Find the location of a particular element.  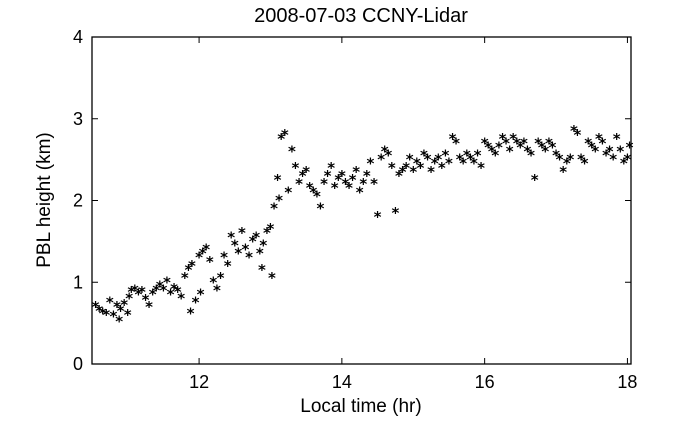

y-tick-label: 4 is located at coordinates (78, 37).